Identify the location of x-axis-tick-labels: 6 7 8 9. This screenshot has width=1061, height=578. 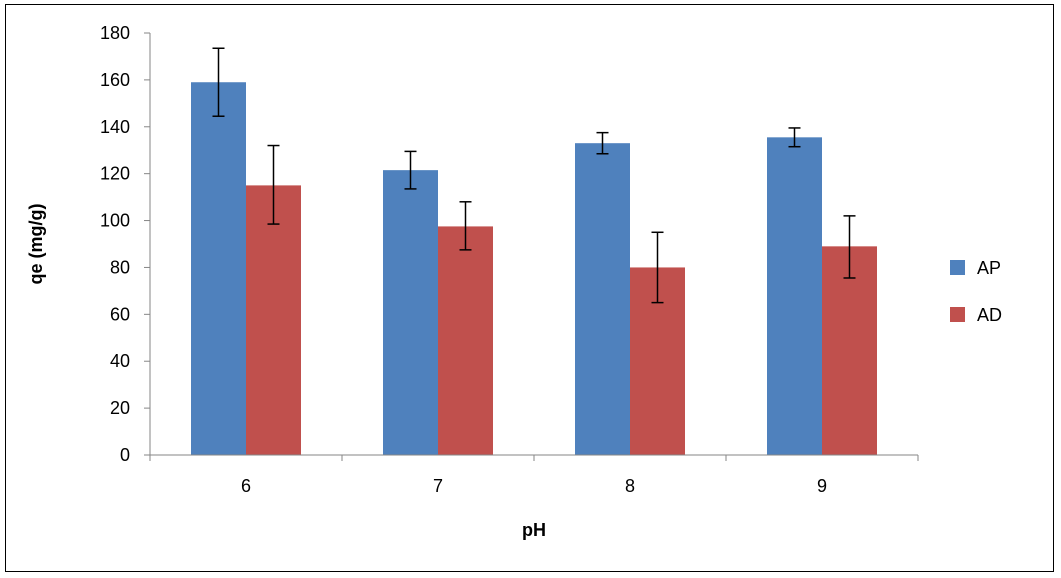
(534, 475).